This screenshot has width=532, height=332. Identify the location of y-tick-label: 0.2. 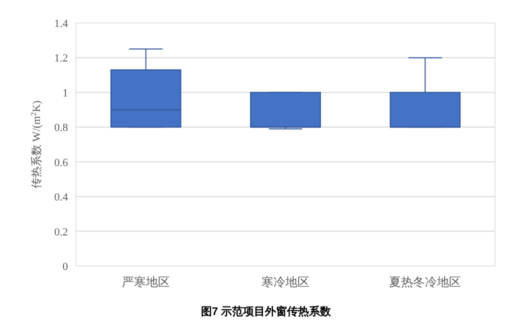
(61, 232).